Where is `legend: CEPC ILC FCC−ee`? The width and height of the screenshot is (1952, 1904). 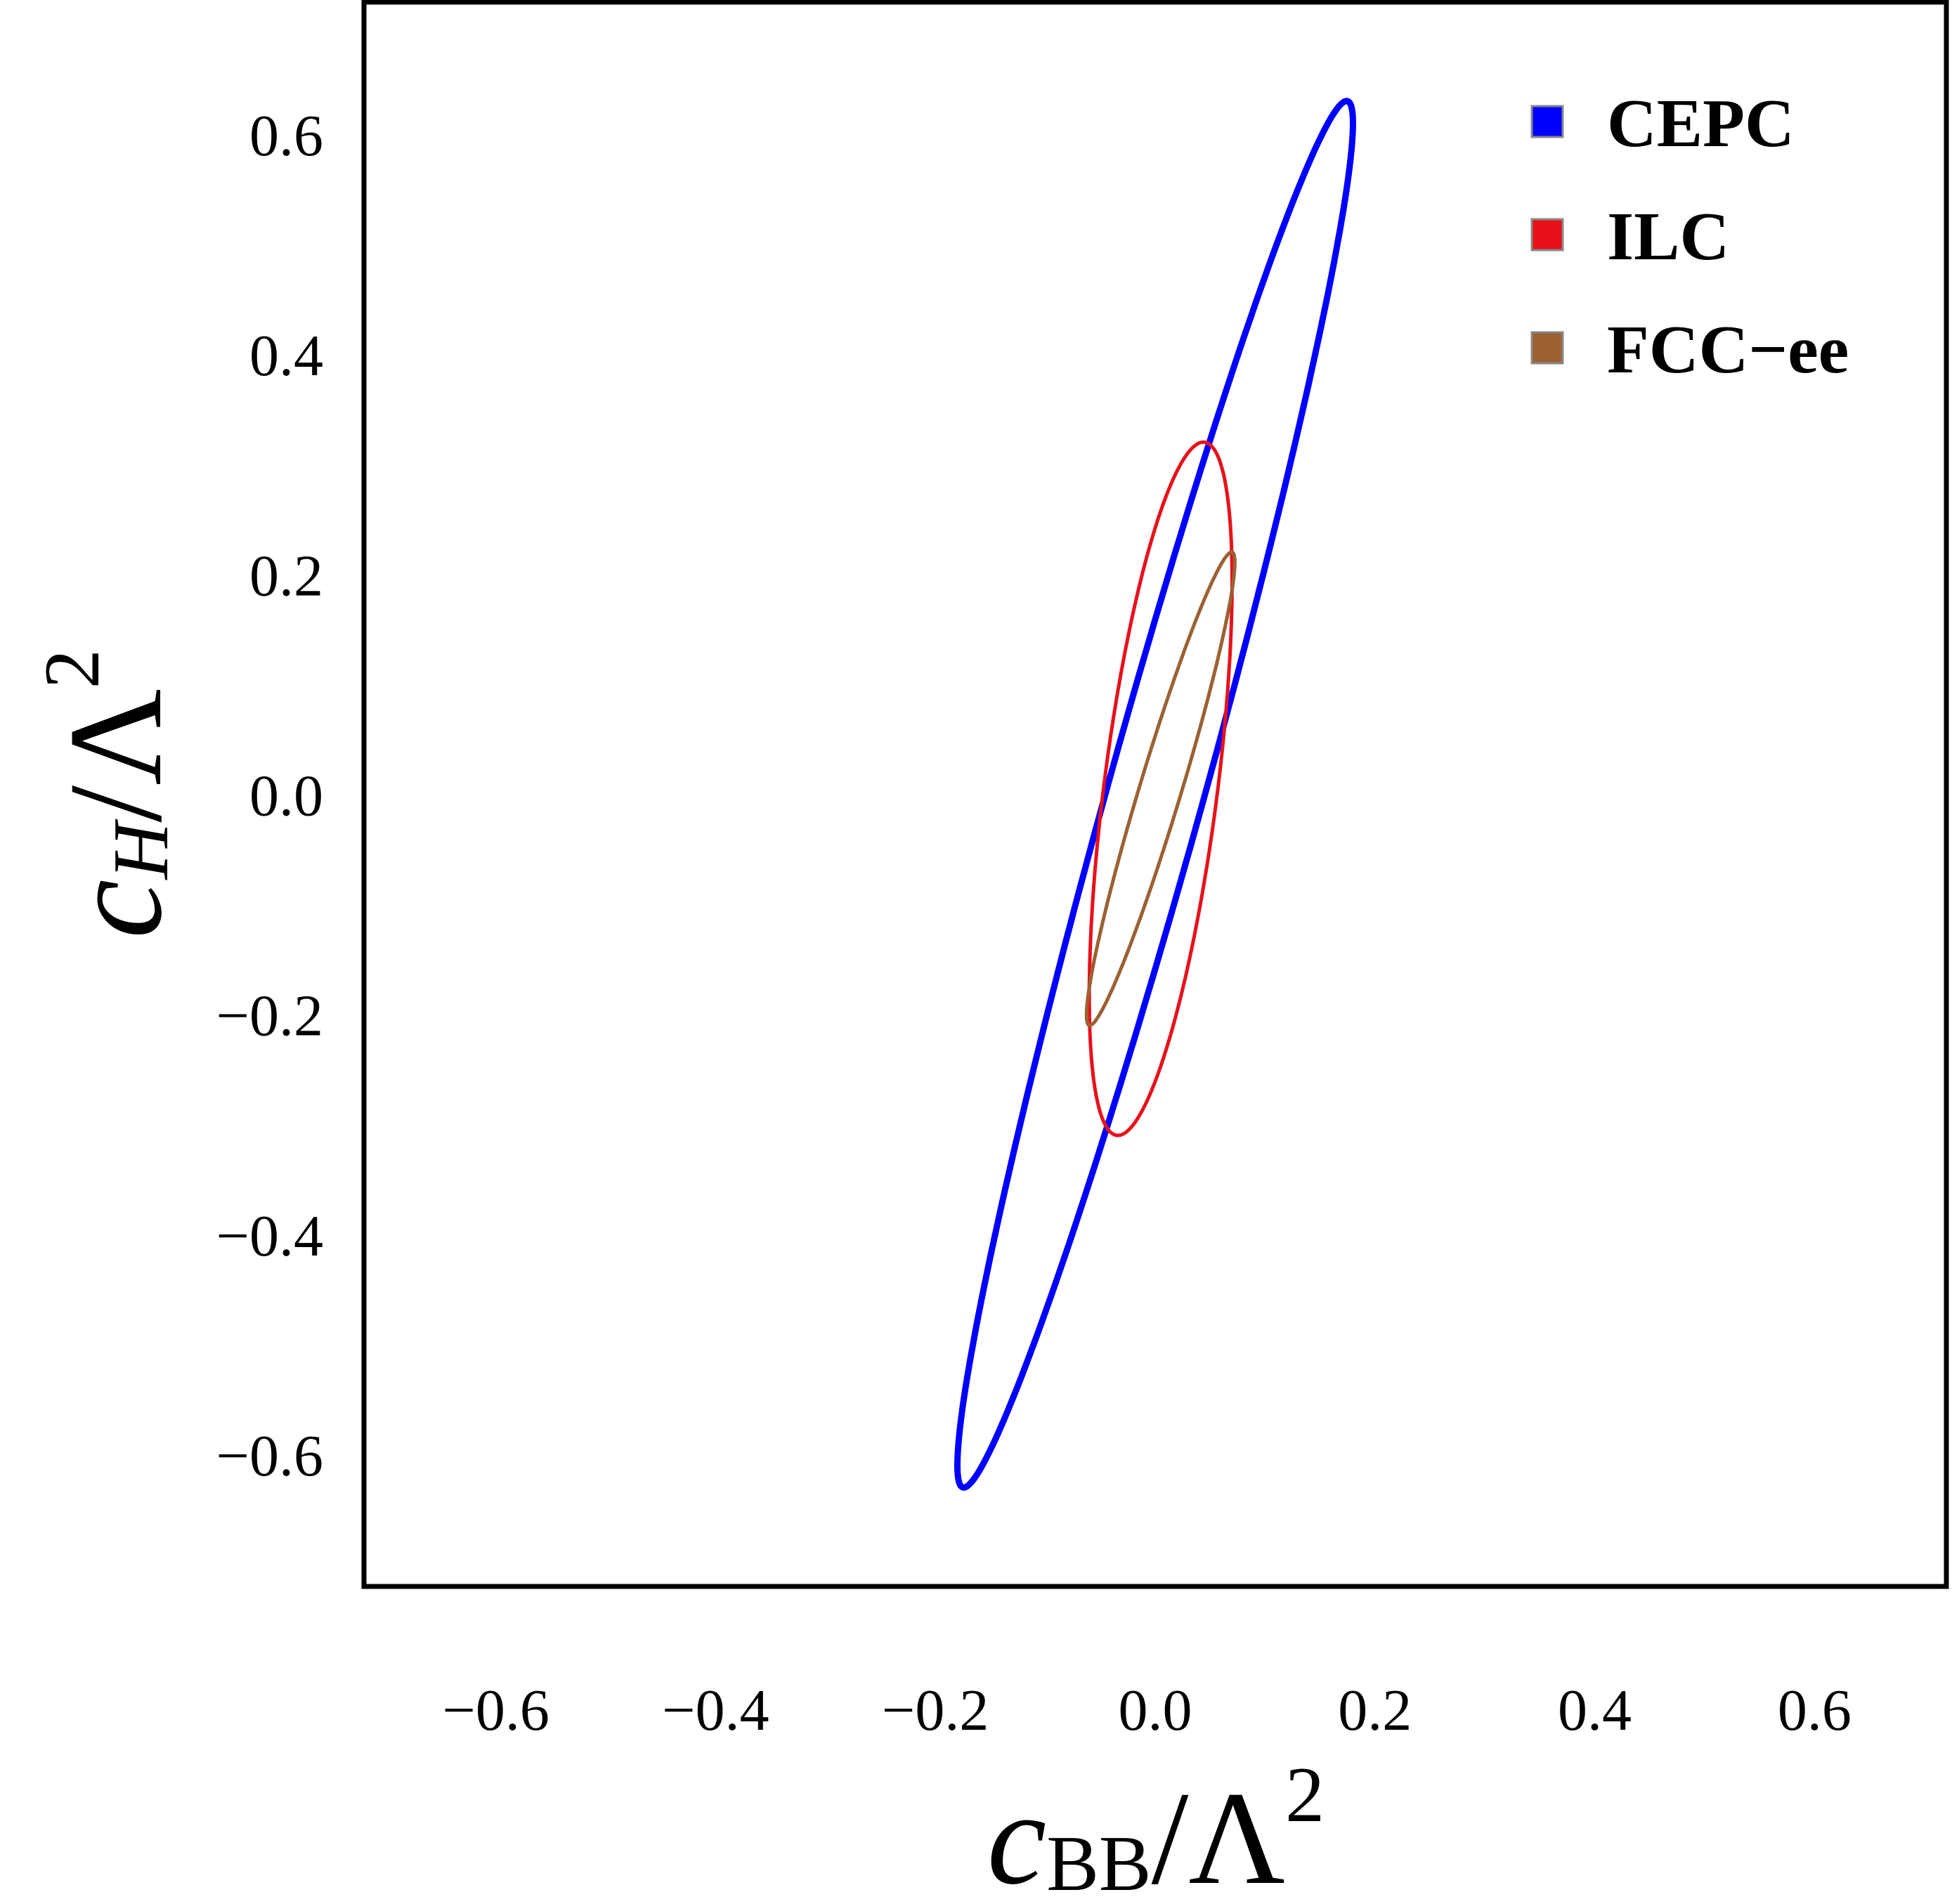
legend: CEPC ILC FCC−ee is located at coordinates (1689, 237).